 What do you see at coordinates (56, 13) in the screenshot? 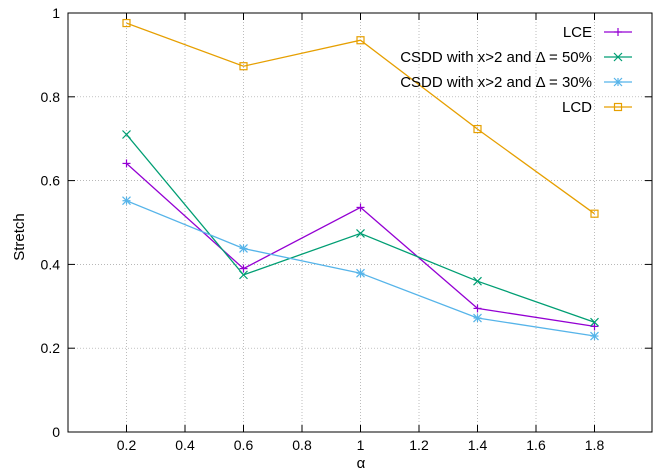
I see `y-tick-label: 1` at bounding box center [56, 13].